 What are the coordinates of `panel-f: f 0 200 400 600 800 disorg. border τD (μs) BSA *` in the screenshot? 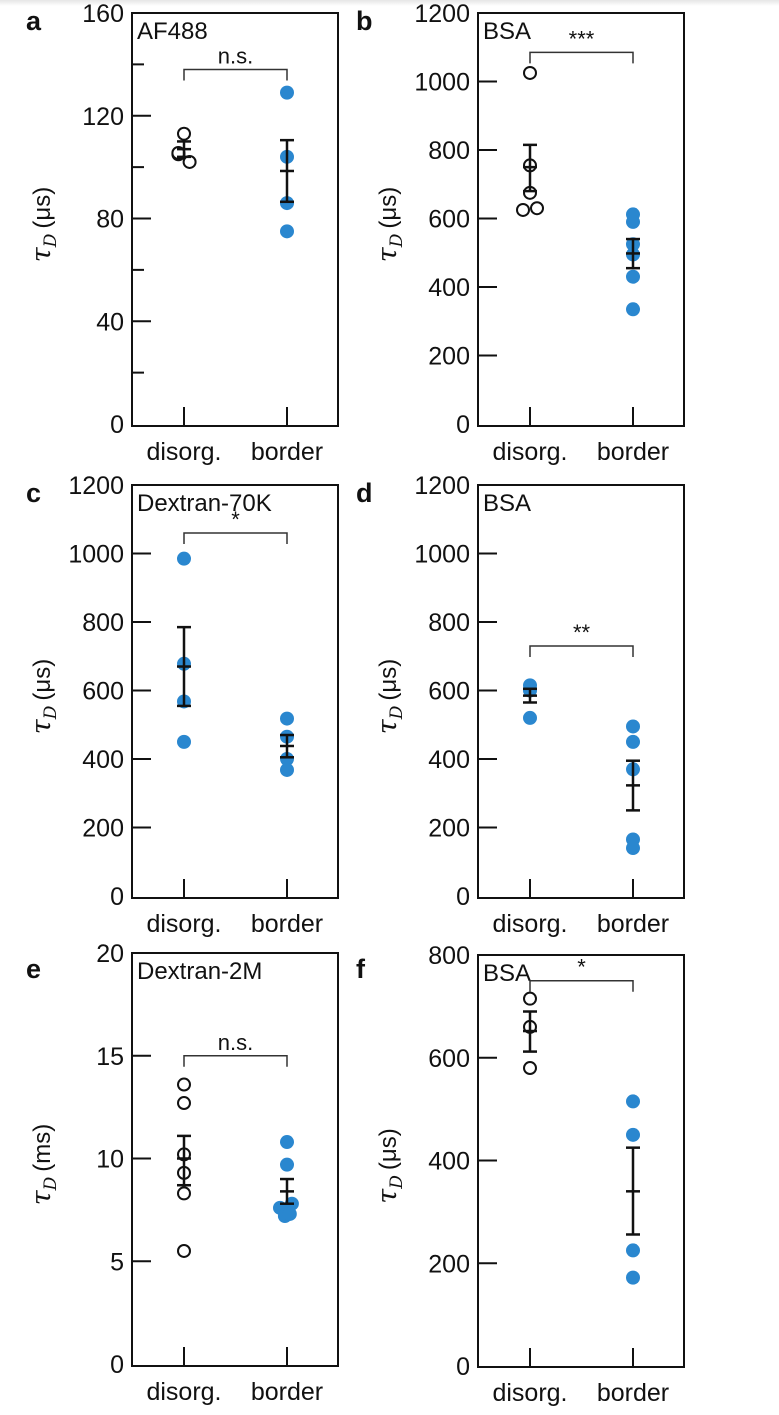 It's located at (520, 1174).